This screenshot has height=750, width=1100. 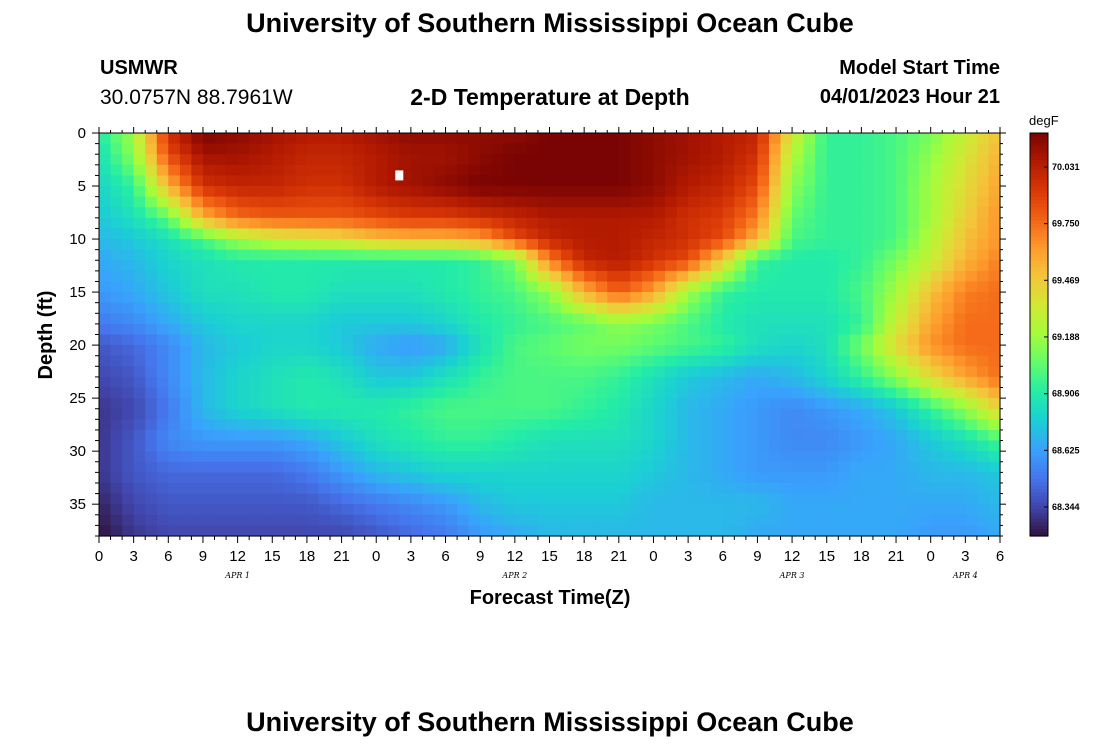 I want to click on station-id: USMWR, so click(x=139, y=68).